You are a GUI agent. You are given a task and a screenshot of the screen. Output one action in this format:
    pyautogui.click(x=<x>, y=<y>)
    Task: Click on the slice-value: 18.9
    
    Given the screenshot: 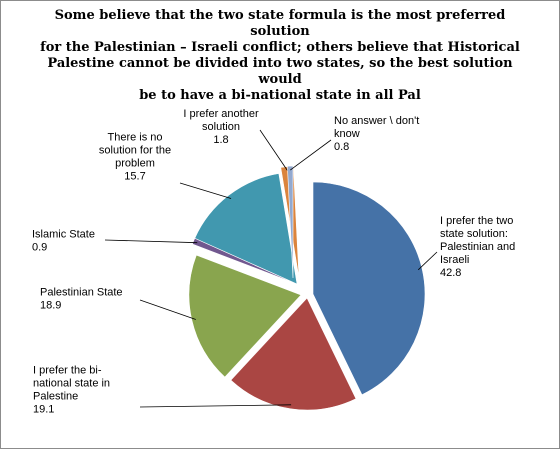 What is the action you would take?
    pyautogui.click(x=50, y=306)
    